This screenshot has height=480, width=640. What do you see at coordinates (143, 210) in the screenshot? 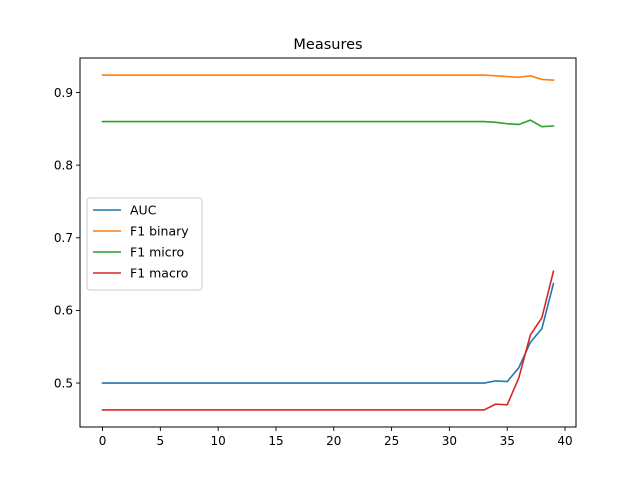
I see `legend-label-auc: AUC` at bounding box center [143, 210].